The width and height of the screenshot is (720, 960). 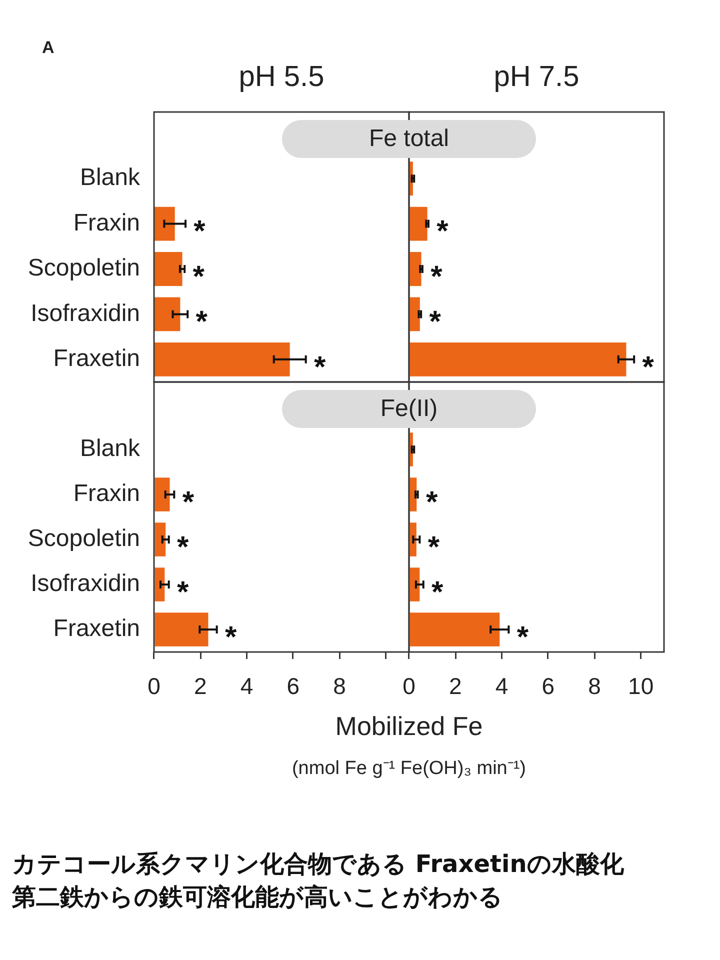 I want to click on chart-title: pH 7.5, so click(x=536, y=77).